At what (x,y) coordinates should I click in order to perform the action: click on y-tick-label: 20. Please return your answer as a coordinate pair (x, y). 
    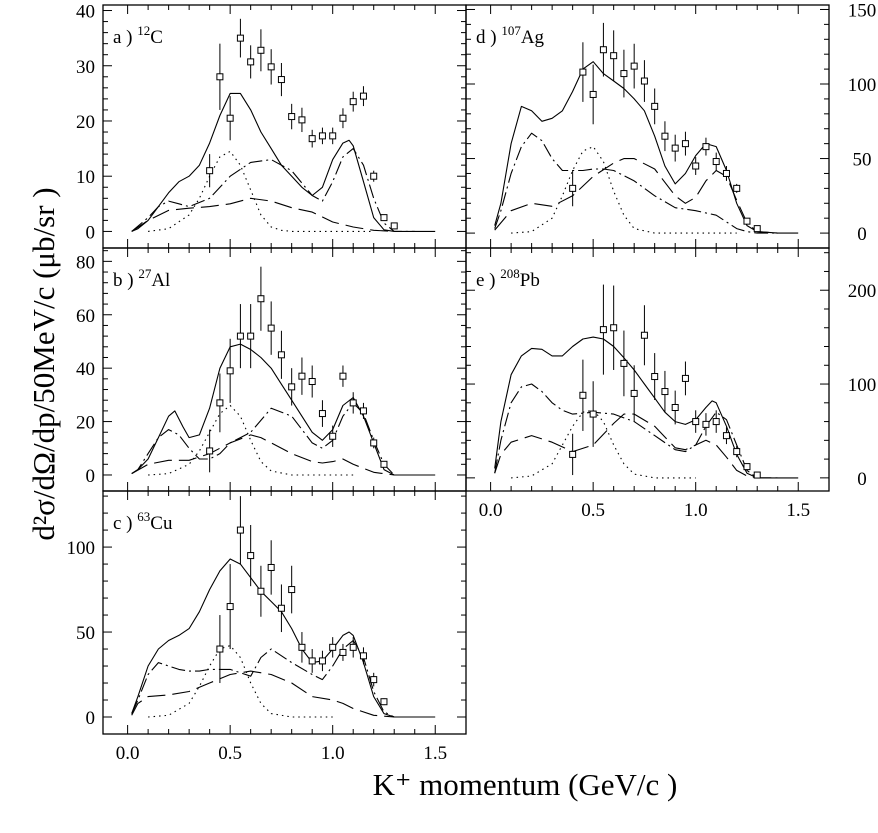
    Looking at the image, I should click on (85, 122).